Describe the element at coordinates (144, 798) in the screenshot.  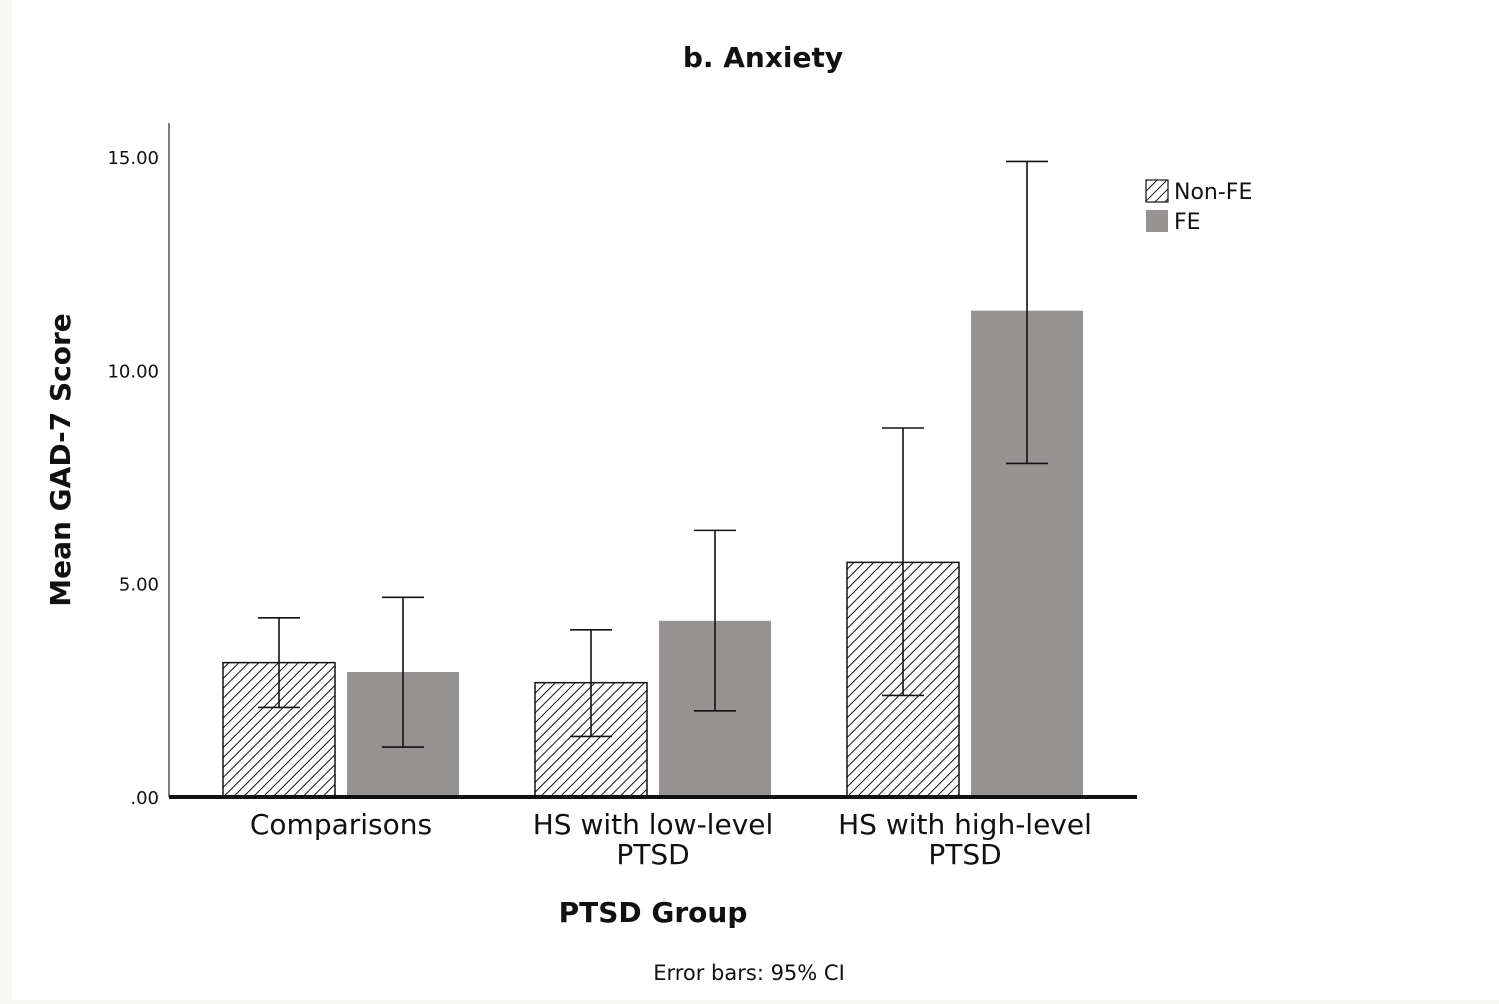
I see `y-tick-label: .00` at that location.